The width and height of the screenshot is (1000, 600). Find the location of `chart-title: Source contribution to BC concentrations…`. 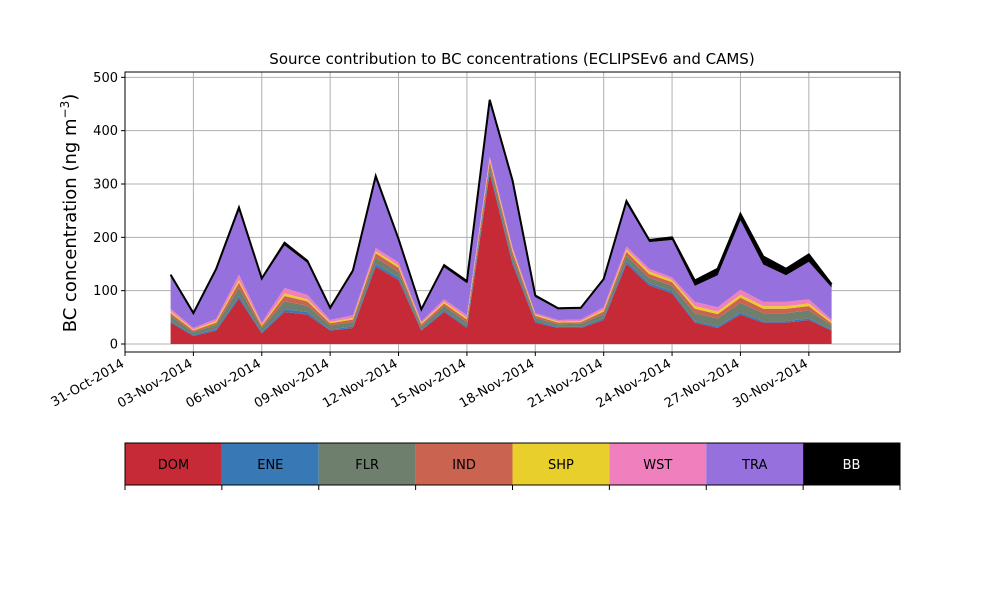

chart-title: Source contribution to BC concentrations… is located at coordinates (511, 59).